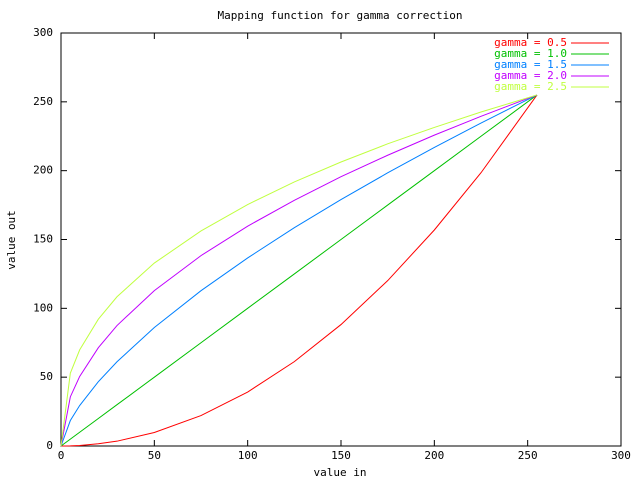  I want to click on x-tick-label: 300, so click(621, 455).